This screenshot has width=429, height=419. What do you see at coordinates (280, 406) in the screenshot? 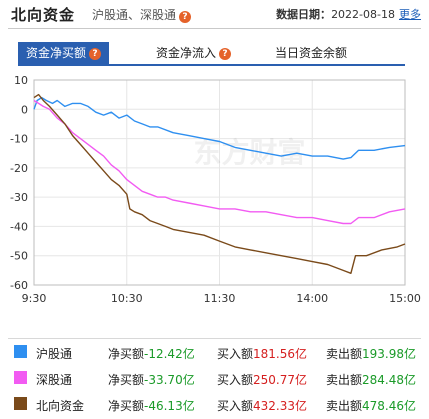
I see `buy-value: 432.33亿` at bounding box center [280, 406].